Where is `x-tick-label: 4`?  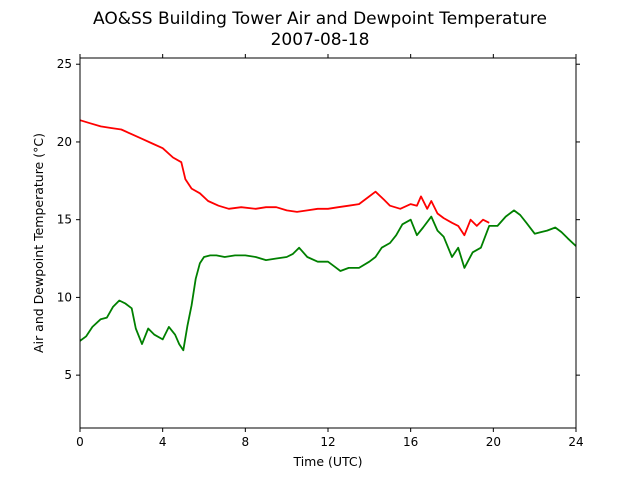
x-tick-label: 4 is located at coordinates (163, 442).